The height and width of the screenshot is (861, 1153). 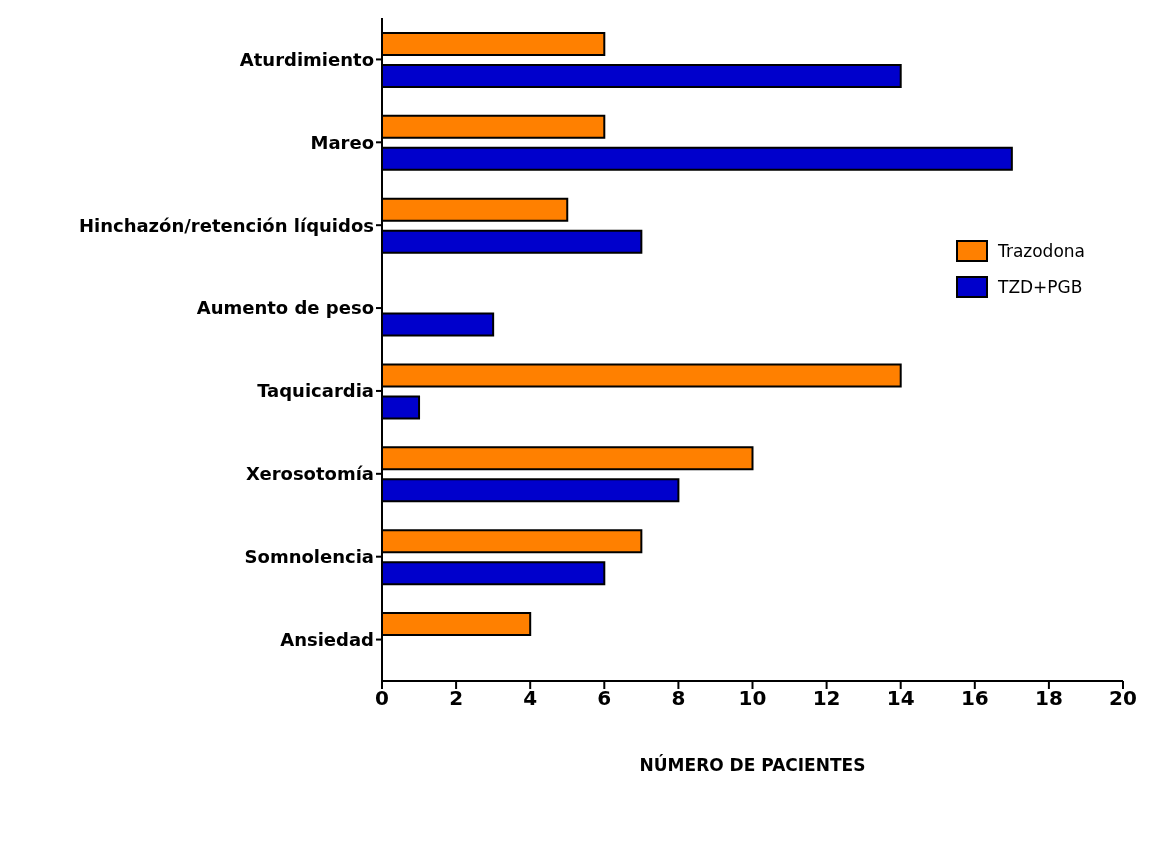 I want to click on x-tick-label: 16, so click(x=974, y=698).